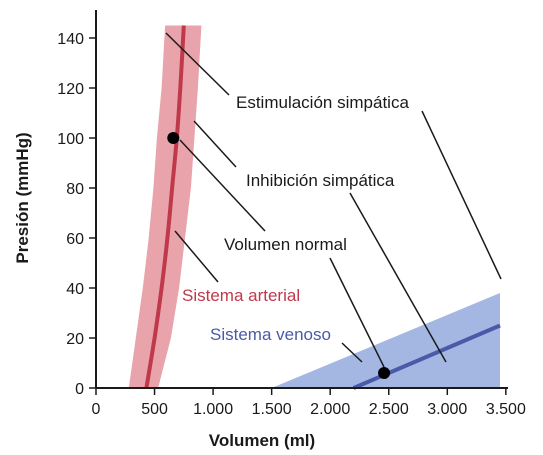  Describe the element at coordinates (96, 409) in the screenshot. I see `x-tick-label: 0` at that location.